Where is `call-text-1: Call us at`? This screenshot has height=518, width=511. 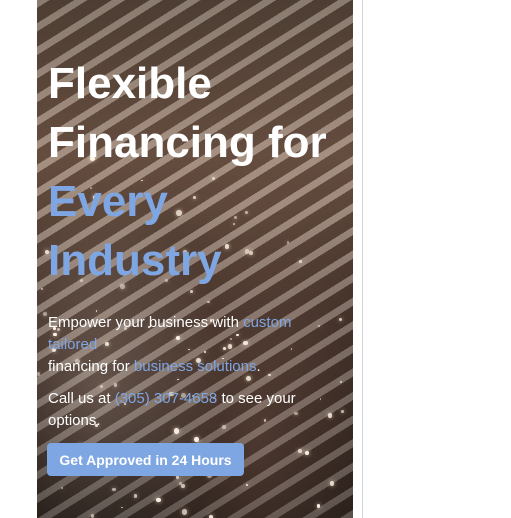 call-text-1: Call us at is located at coordinates (81, 398).